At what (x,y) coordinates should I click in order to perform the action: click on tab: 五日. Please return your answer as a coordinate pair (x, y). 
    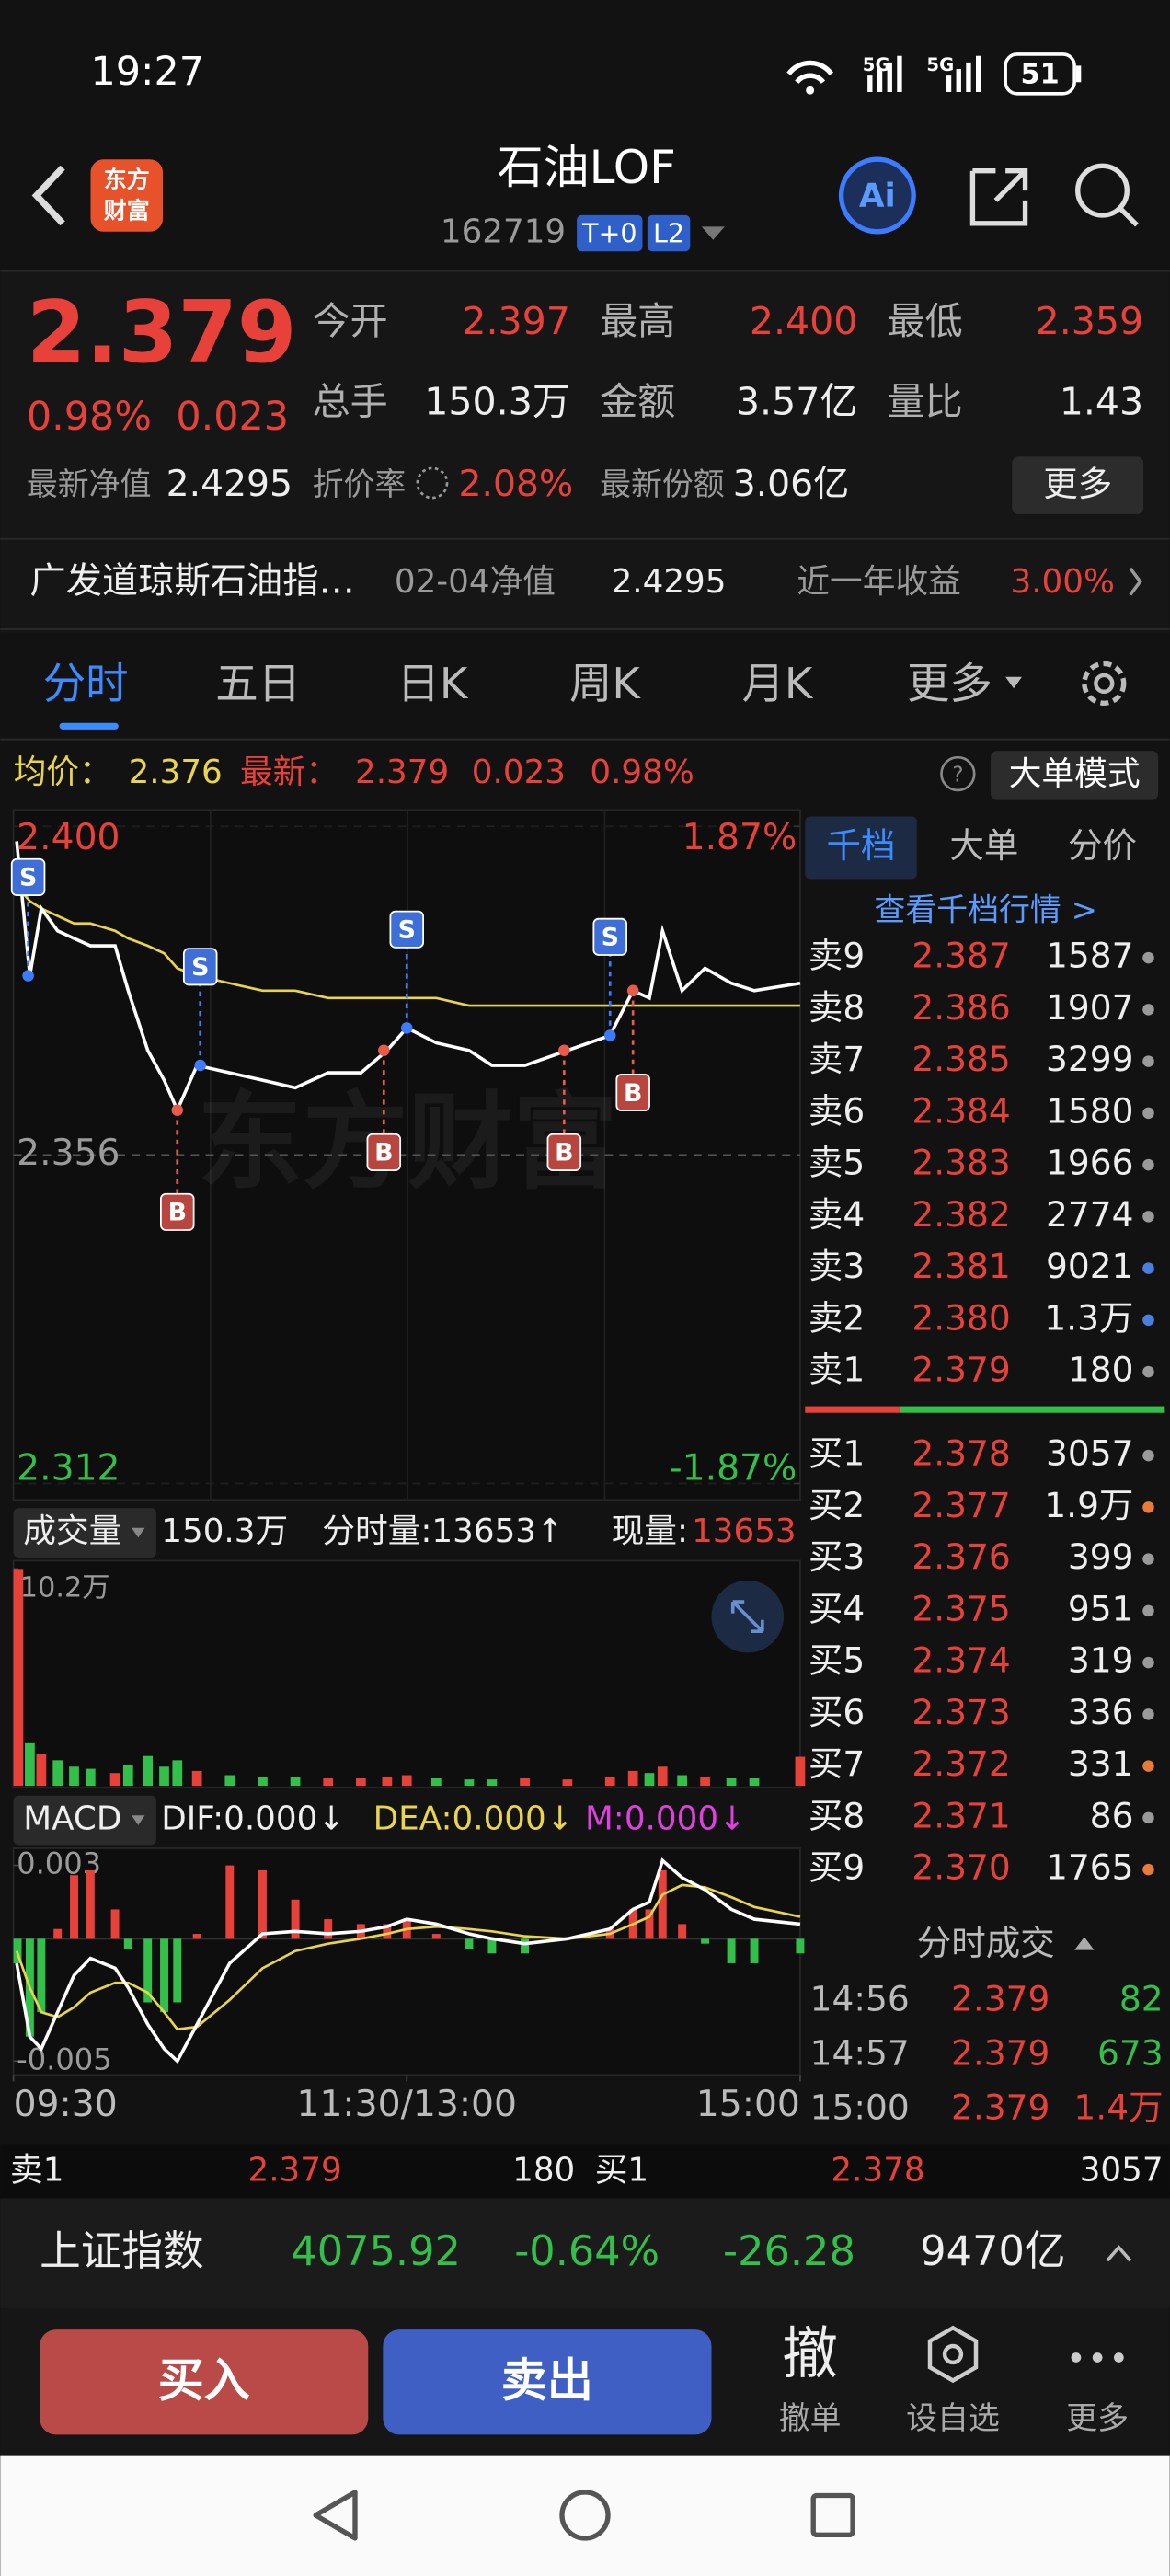
    Looking at the image, I should click on (258, 683).